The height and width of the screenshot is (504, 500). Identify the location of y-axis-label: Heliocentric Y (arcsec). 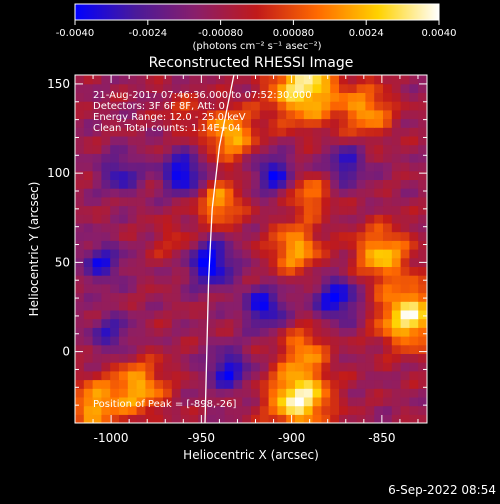
(34, 249).